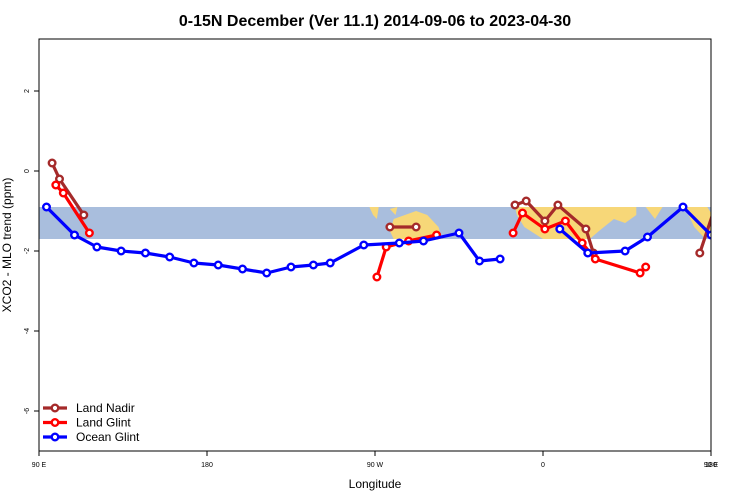 The image size is (750, 500). What do you see at coordinates (27, 331) in the screenshot?
I see `y-tick-label: -4` at bounding box center [27, 331].